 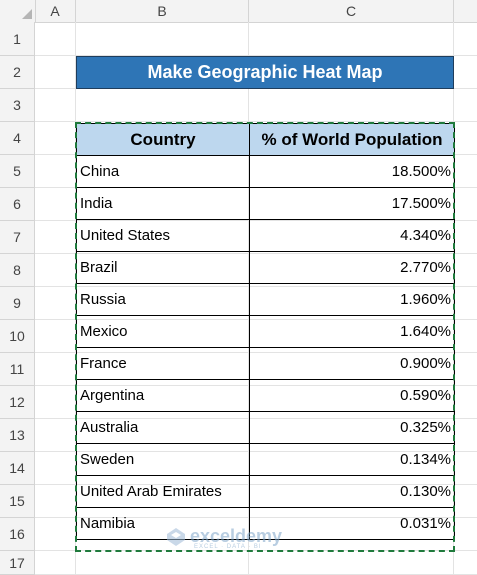 What do you see at coordinates (55, 11) in the screenshot?
I see `column-header-a: A` at bounding box center [55, 11].